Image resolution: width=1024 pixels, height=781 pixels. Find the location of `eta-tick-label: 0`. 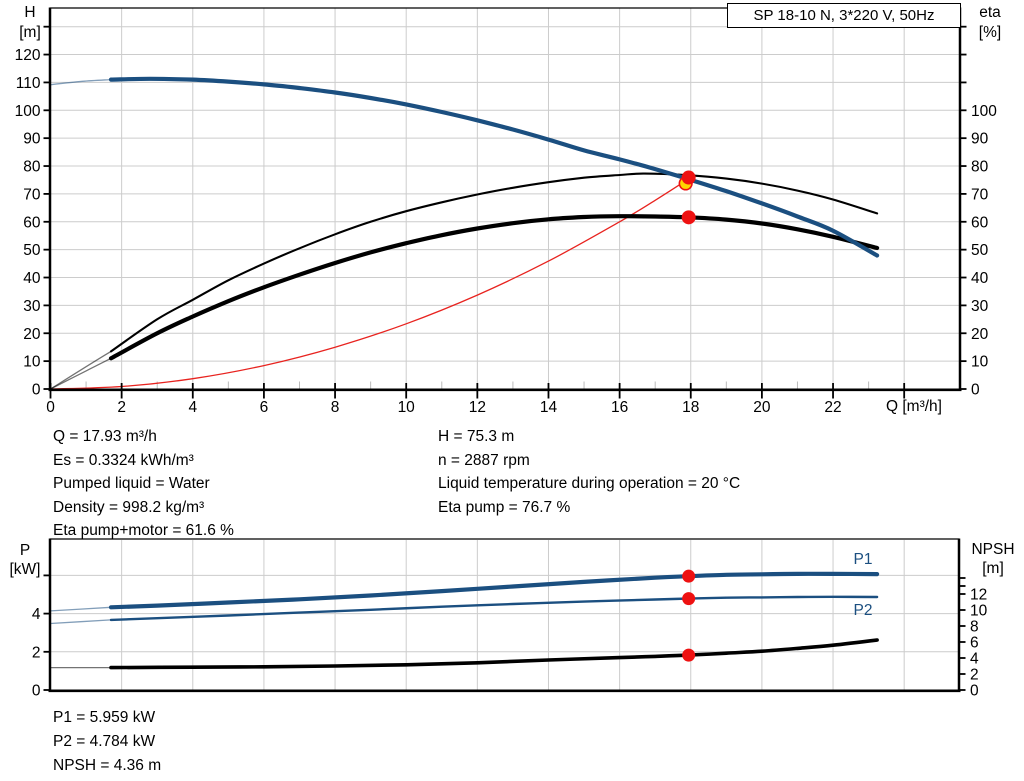

eta-tick-label: 0 is located at coordinates (975, 390).